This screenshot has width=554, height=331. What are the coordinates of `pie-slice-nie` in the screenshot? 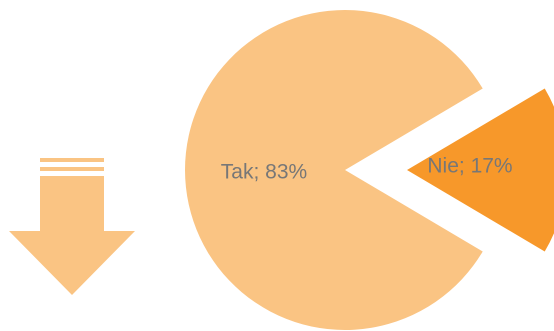 It's located at (480, 170).